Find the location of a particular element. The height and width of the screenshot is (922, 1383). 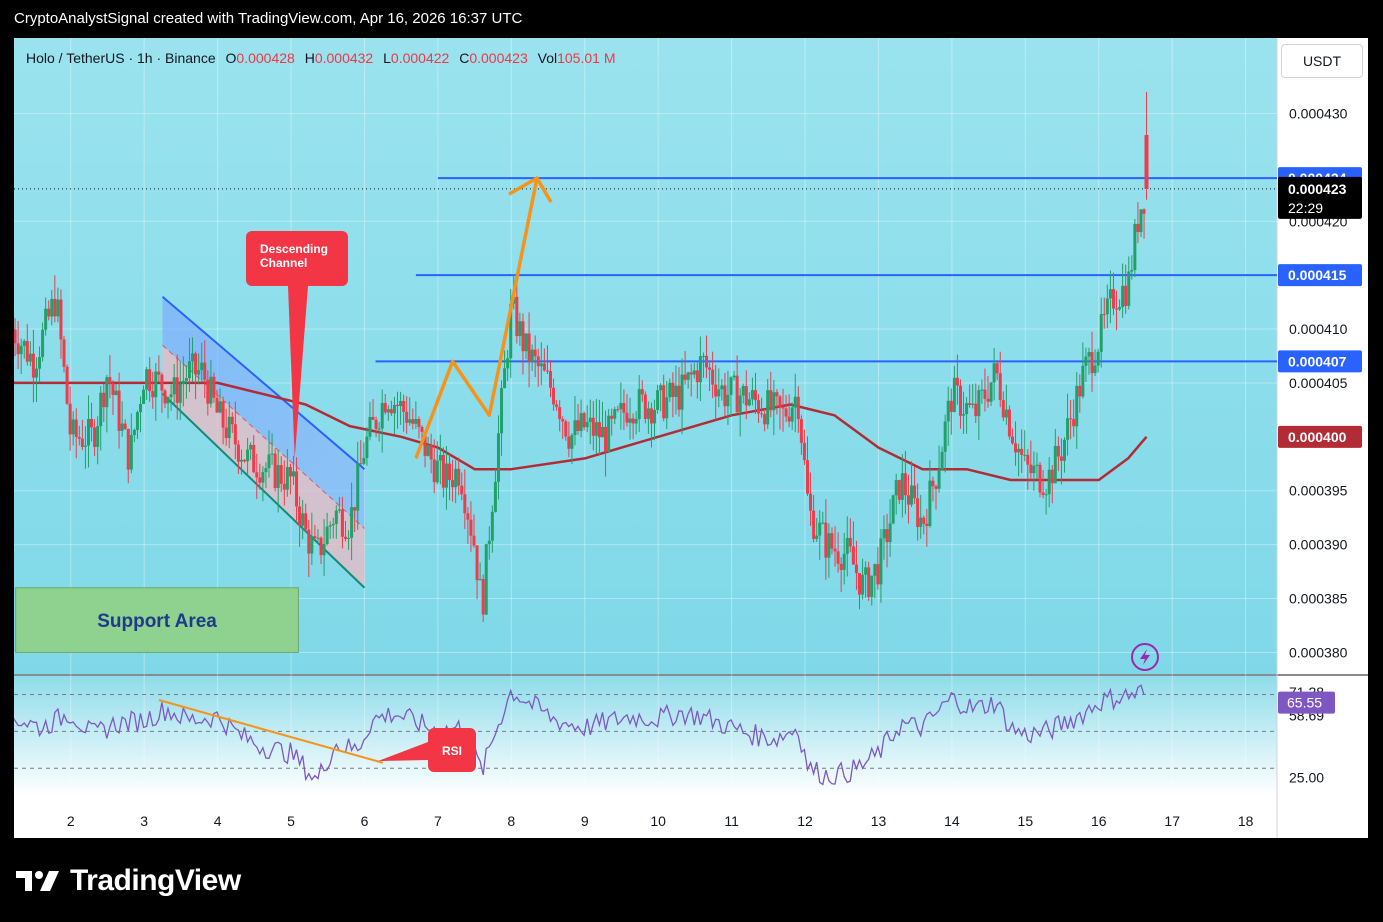

rsi-pane-background is located at coordinates (645, 736).